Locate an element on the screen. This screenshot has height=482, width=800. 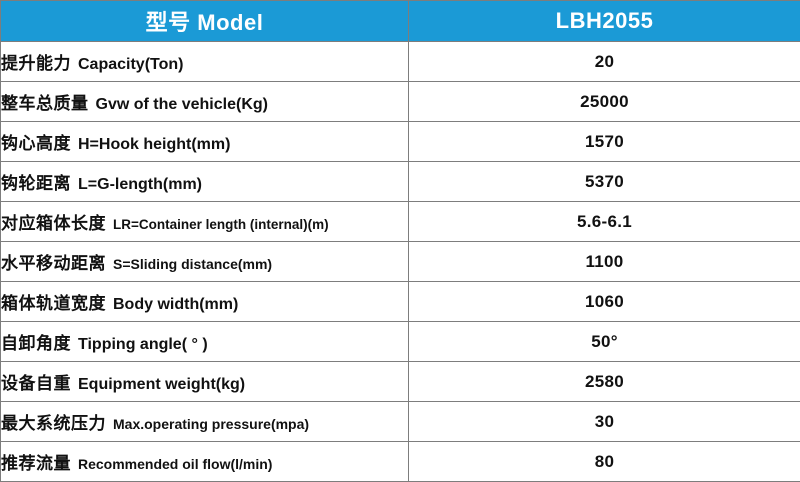
spec-label-cell: 推荐流量 Recommended oil flow(l/min) is located at coordinates (205, 462).